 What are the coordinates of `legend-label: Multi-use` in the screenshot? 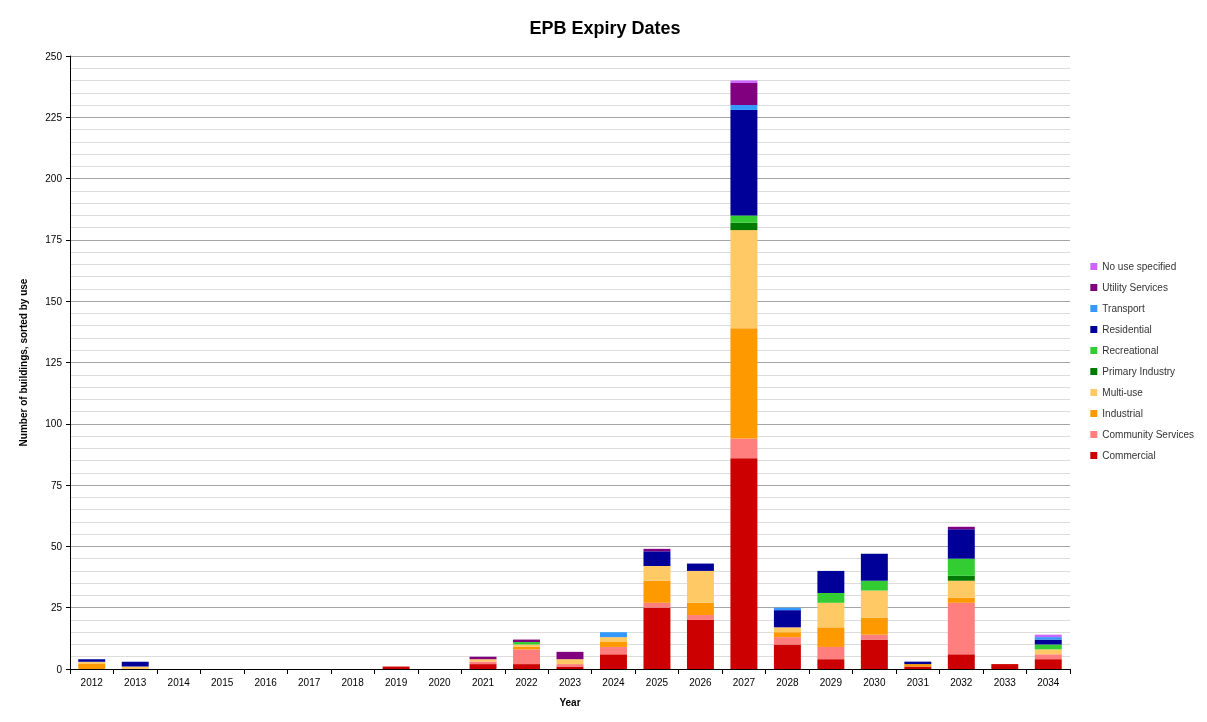 It's located at (1123, 392).